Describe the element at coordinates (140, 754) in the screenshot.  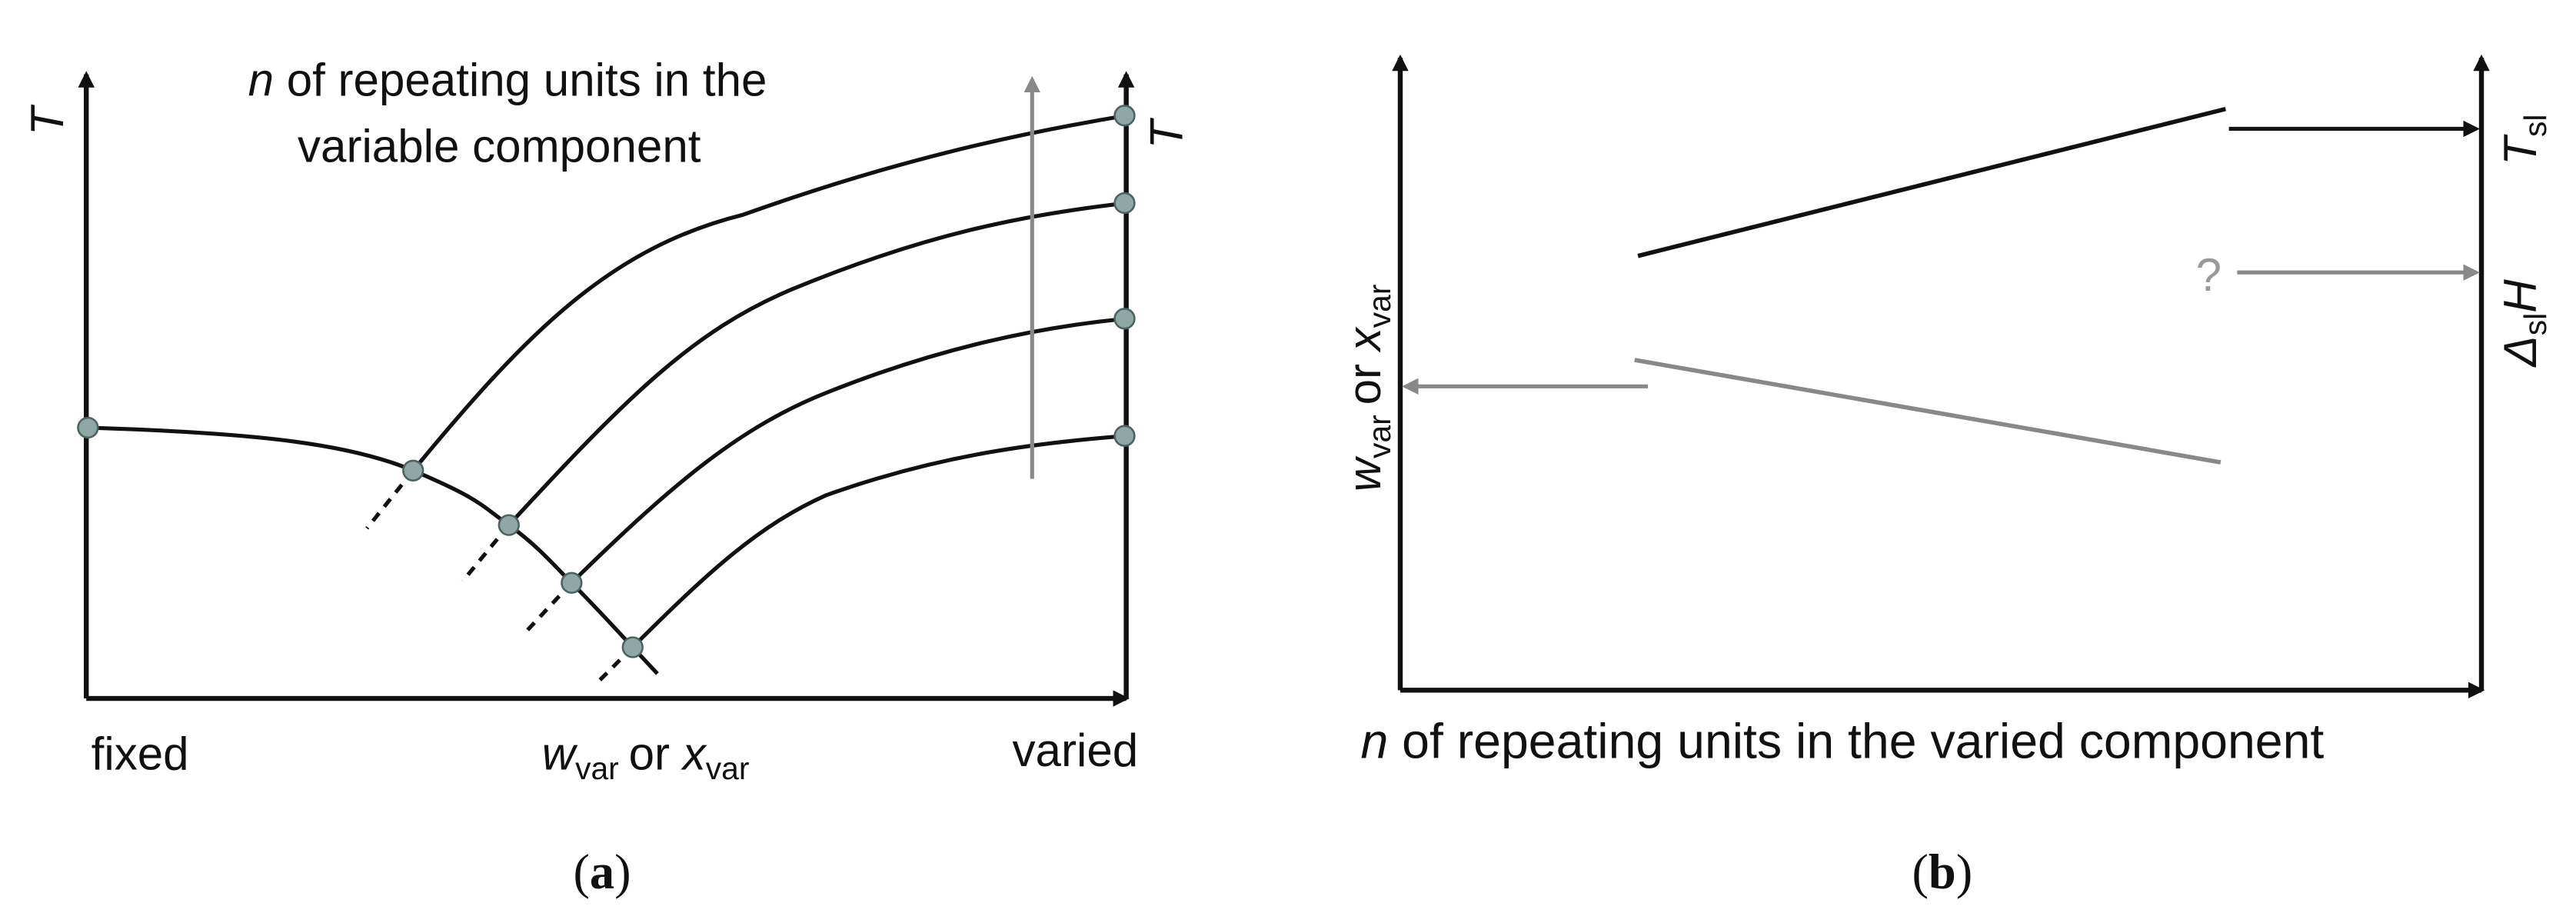
I see `x-label: fixed` at that location.